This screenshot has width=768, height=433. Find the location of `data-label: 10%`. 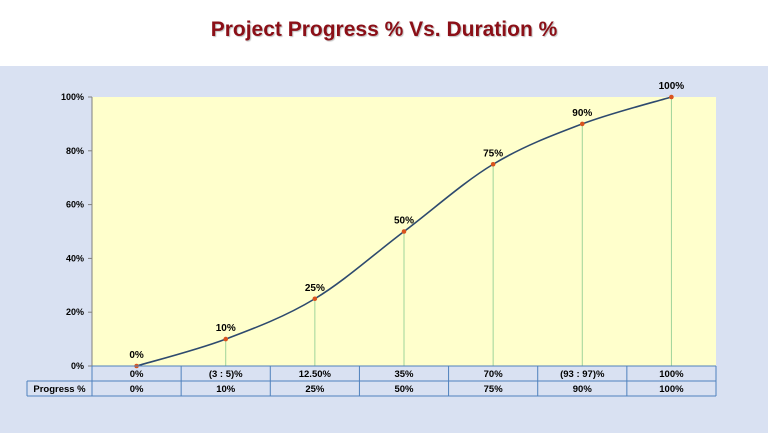

data-label: 10% is located at coordinates (226, 328).